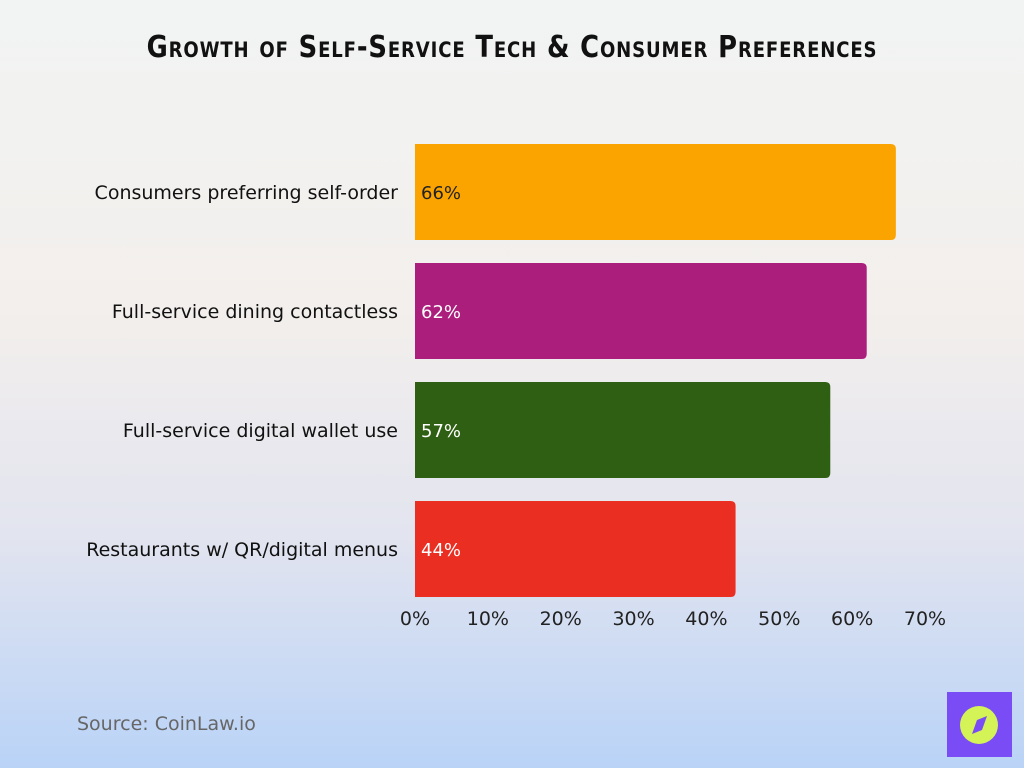  Describe the element at coordinates (260, 431) in the screenshot. I see `category-label: Full-service digital wallet use` at that location.